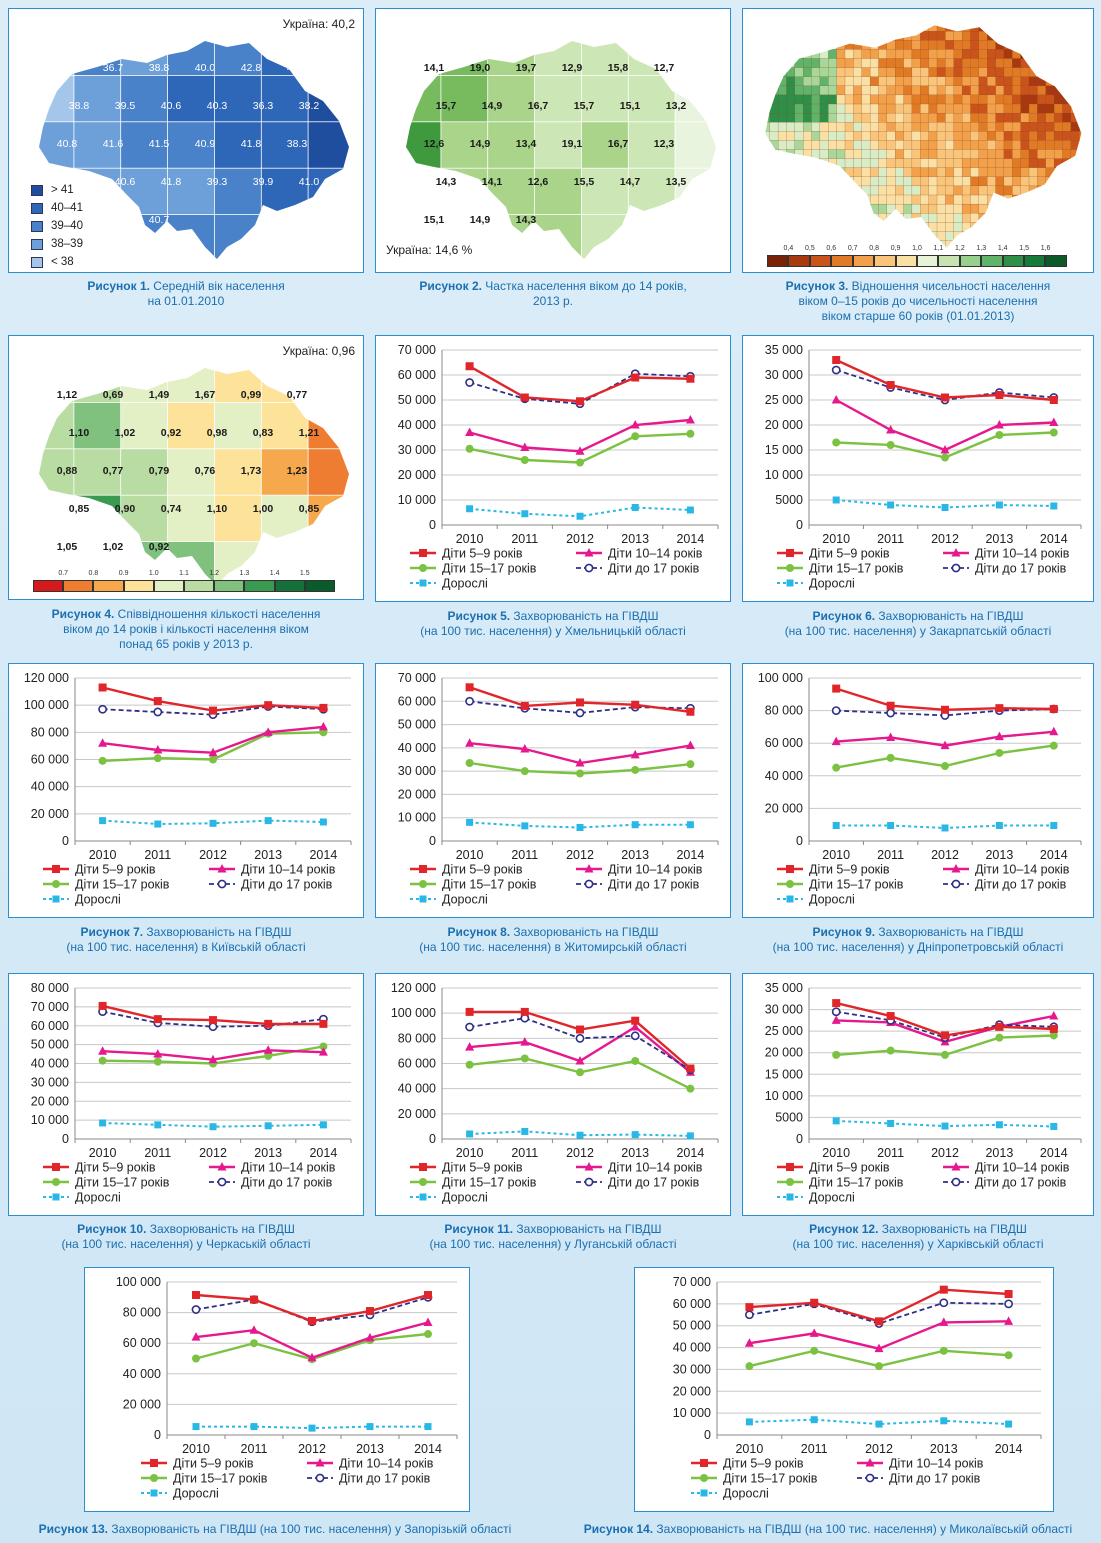  I want to click on y-tick-label: 20 000, so click(417, 794).